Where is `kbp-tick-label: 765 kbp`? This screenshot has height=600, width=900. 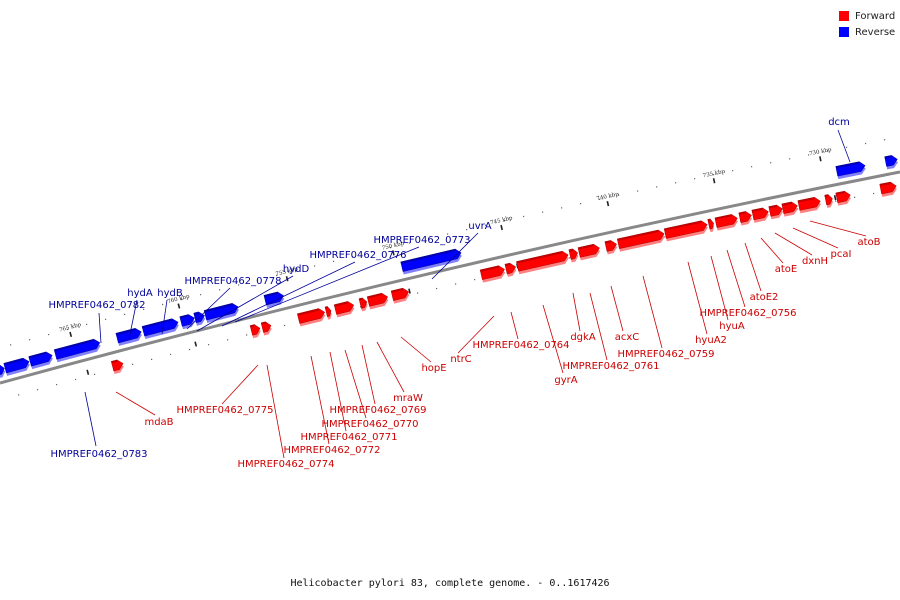
kbp-tick-label: 765 kbp is located at coordinates (71, 328).